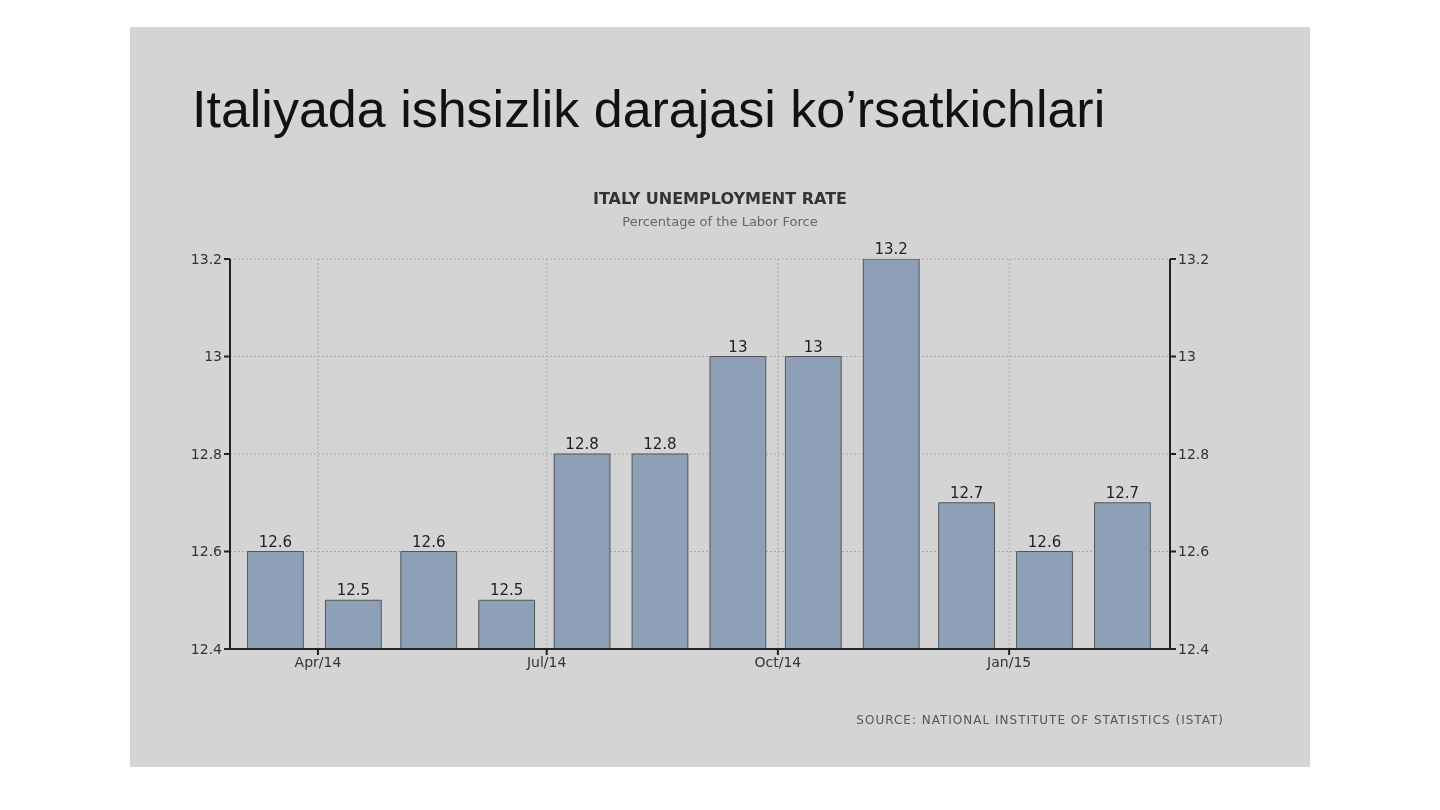 This screenshot has height=810, width=1440. I want to click on y2-tick-label: 13.2, so click(1194, 258).